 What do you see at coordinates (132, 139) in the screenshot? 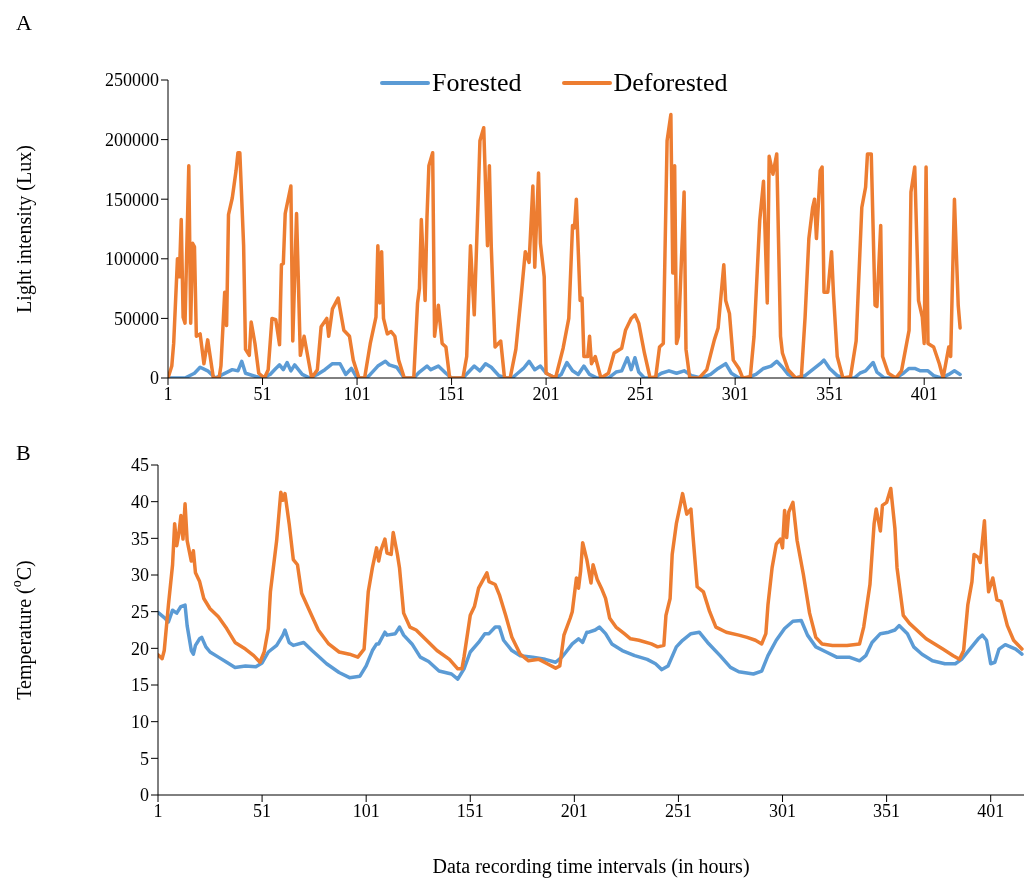
I see `y-tick-label: 200000` at bounding box center [132, 139].